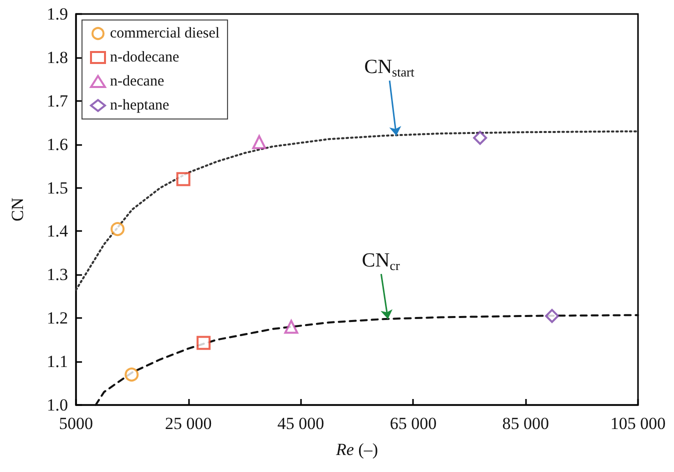 The image size is (674, 472). Describe the element at coordinates (57, 14) in the screenshot. I see `y-tick-label: 1.9` at that location.